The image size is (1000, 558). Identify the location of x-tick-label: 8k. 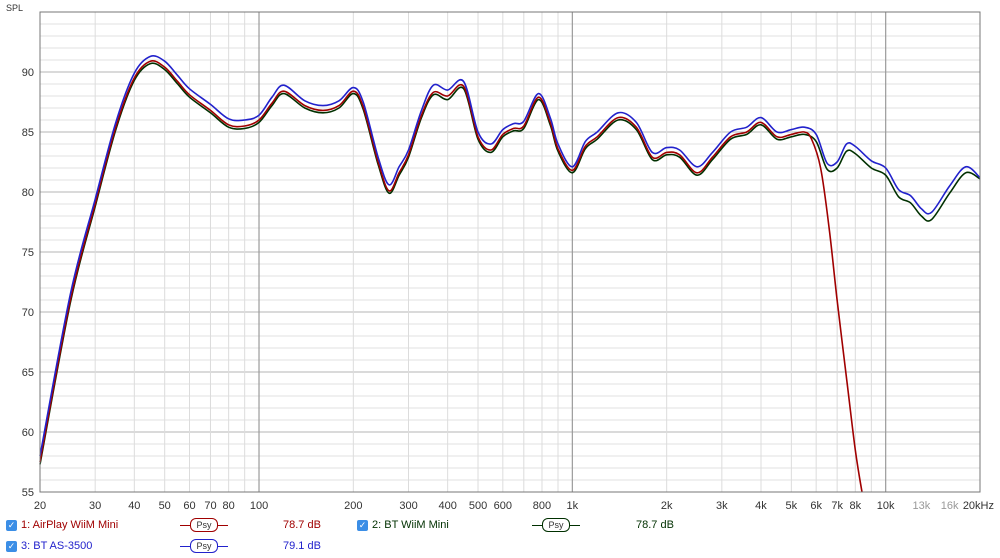
(855, 506).